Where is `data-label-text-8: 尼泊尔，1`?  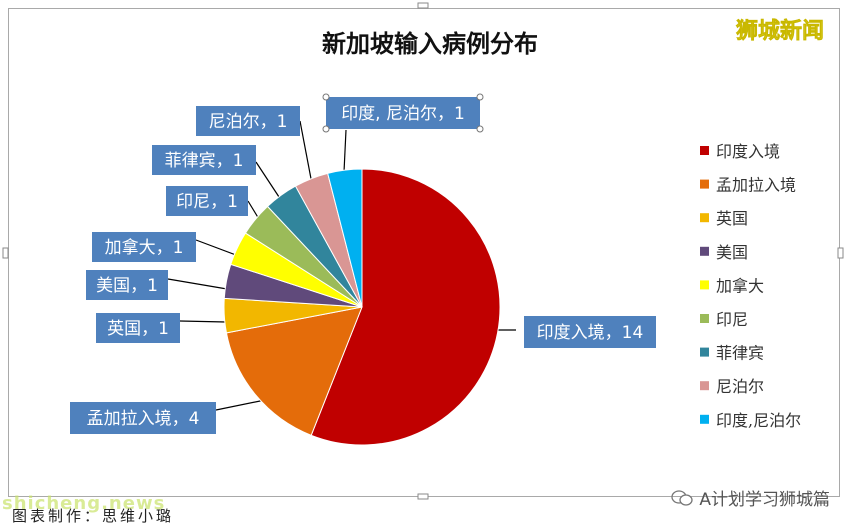 data-label-text-8: 尼泊尔，1 is located at coordinates (248, 122).